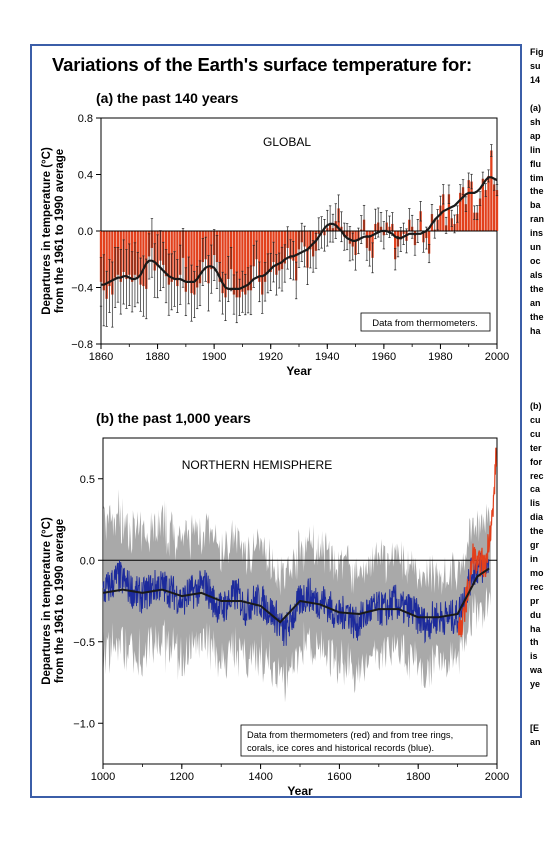  I want to click on side-text-line: mo, so click(537, 572).